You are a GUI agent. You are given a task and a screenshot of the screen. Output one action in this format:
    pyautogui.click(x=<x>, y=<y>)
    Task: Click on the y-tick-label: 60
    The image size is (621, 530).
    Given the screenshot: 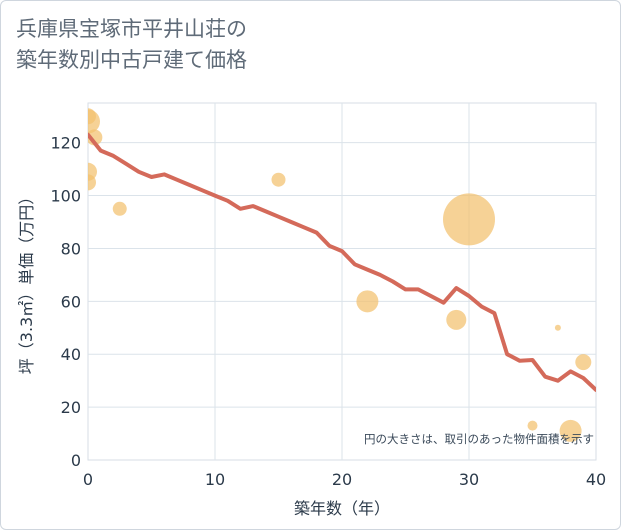 What is the action you would take?
    pyautogui.click(x=71, y=301)
    